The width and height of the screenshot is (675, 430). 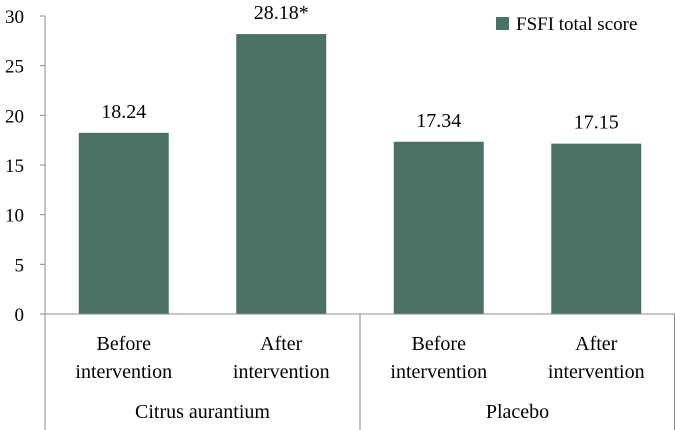 I want to click on data-label: 28.18*, so click(x=281, y=13).